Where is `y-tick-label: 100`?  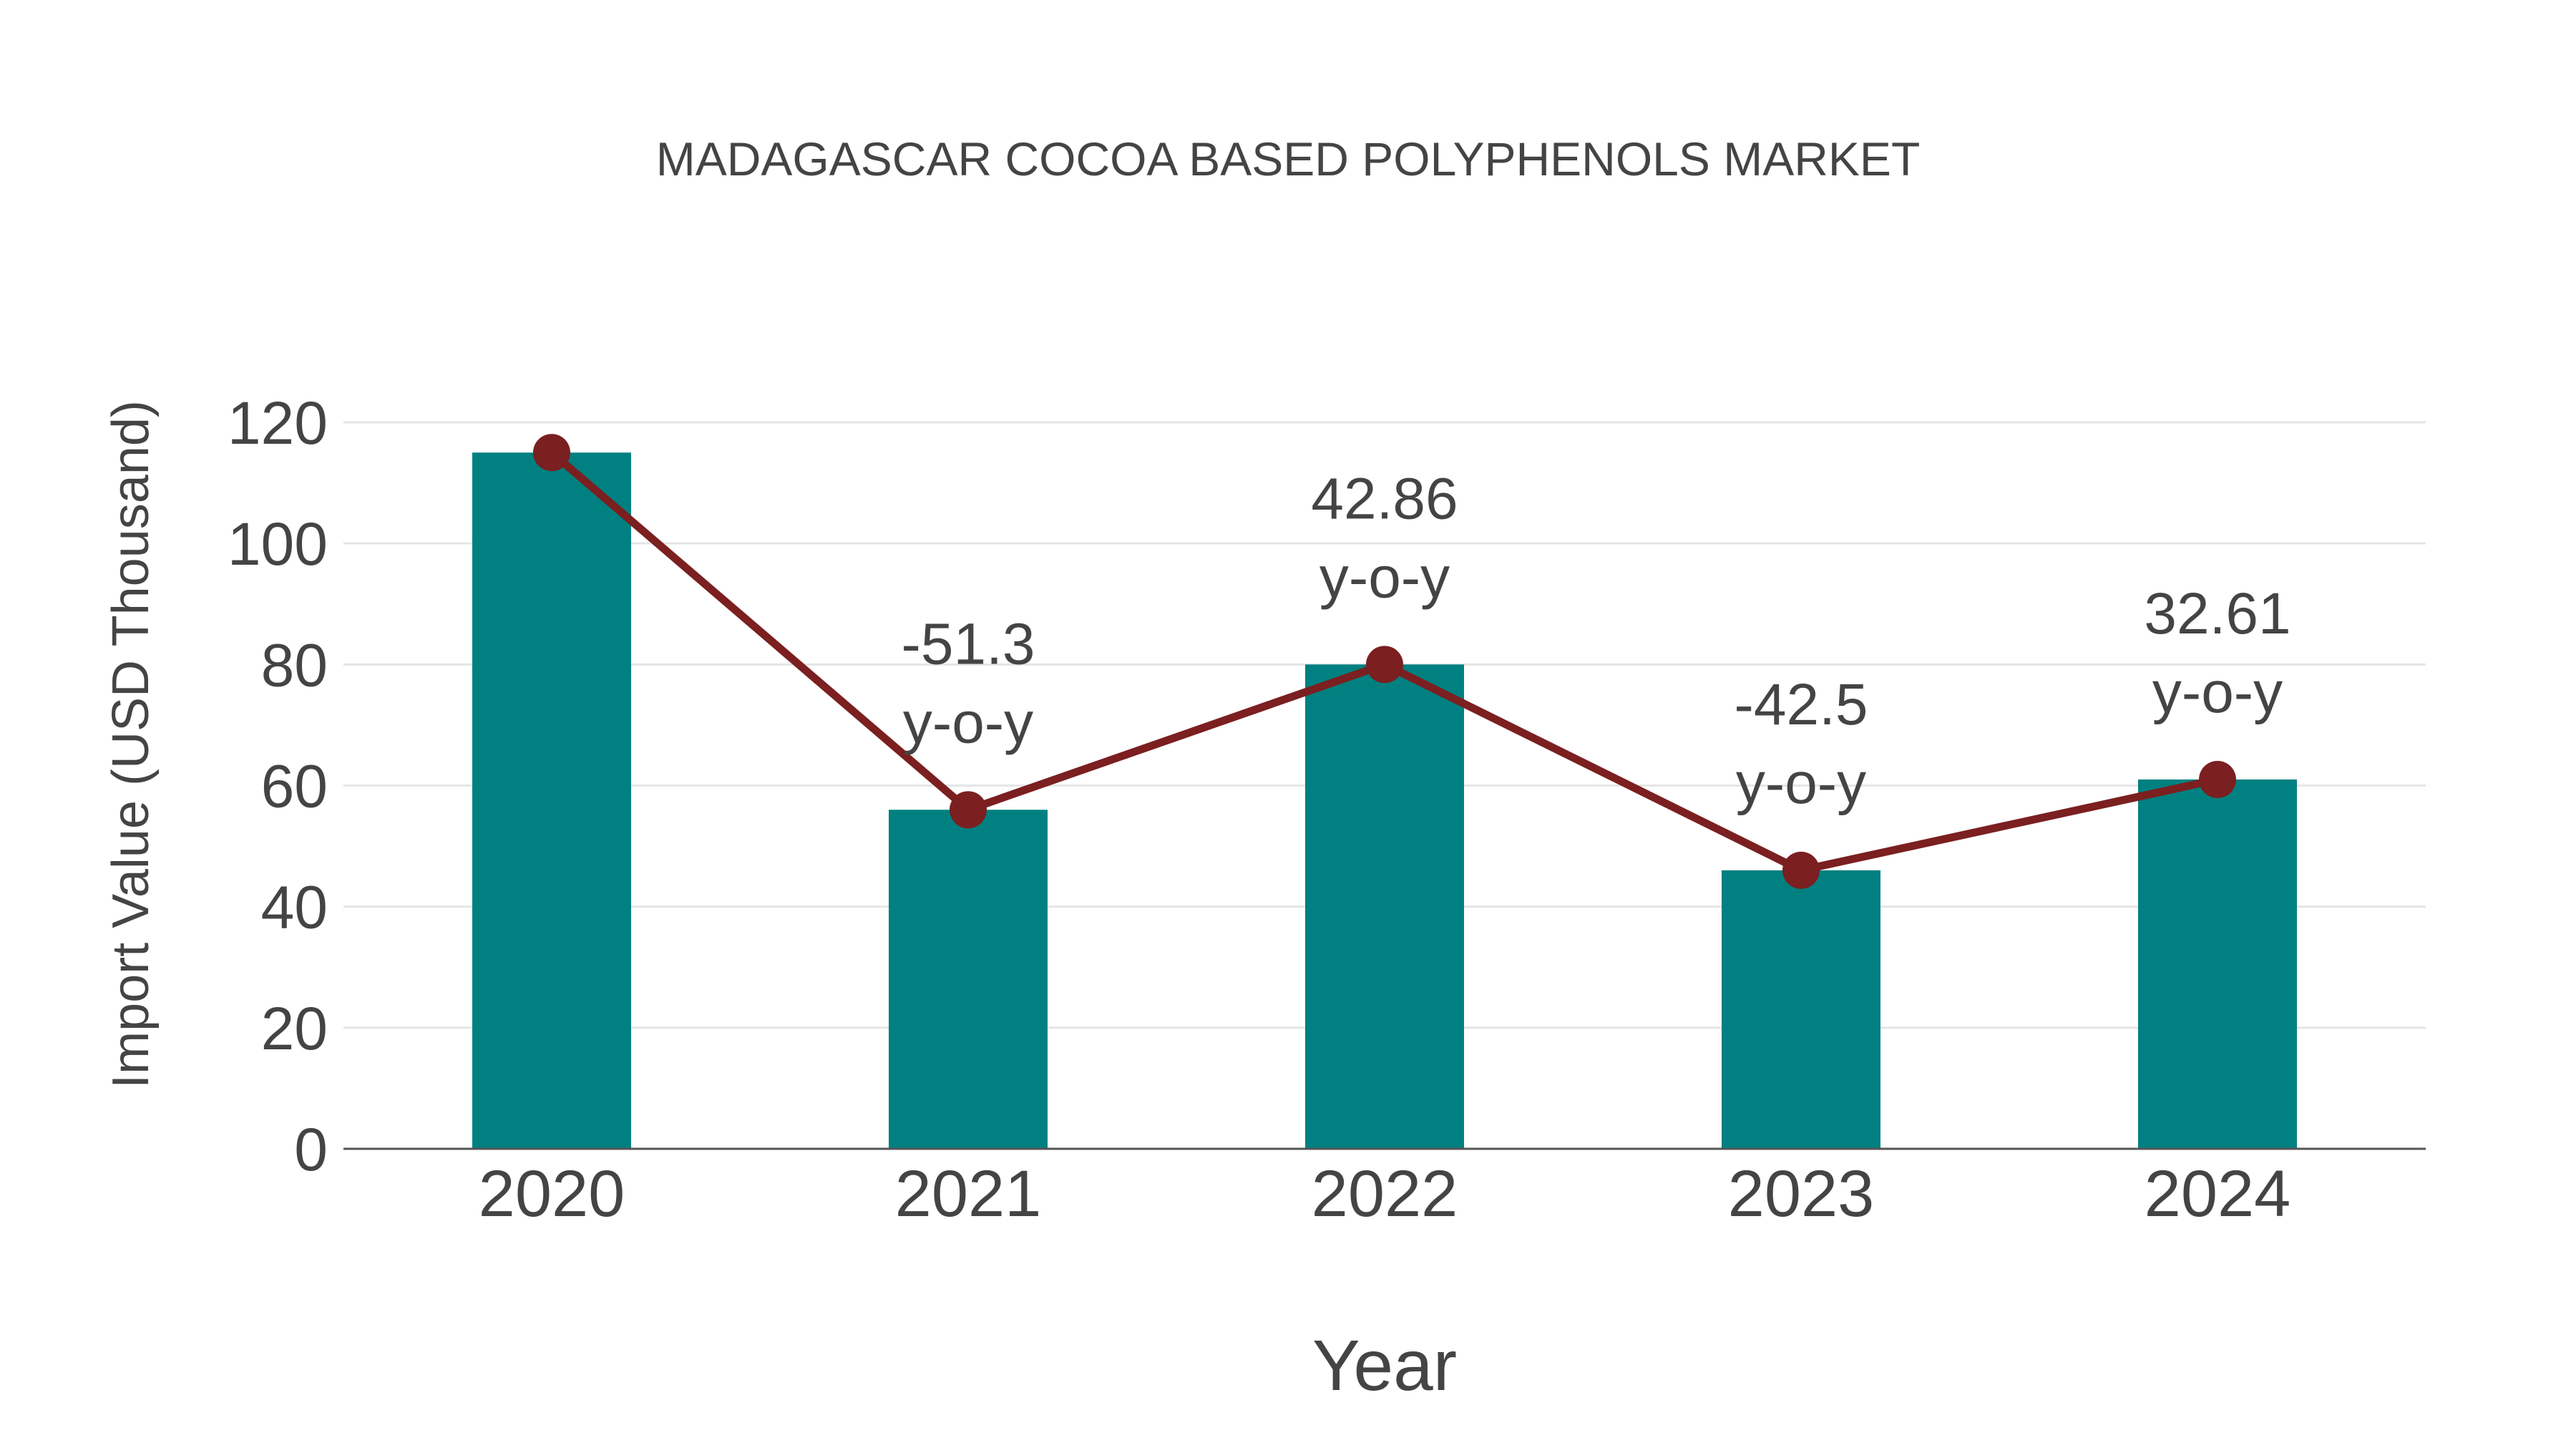 y-tick-label: 100 is located at coordinates (278, 544).